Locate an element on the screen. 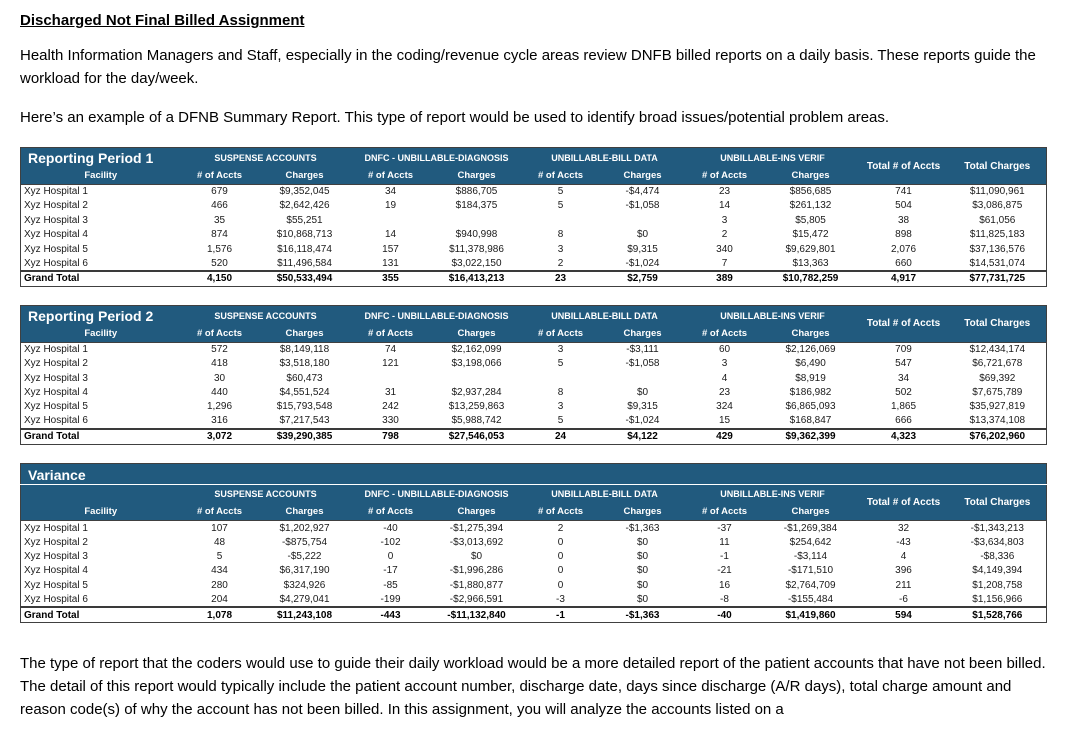  value-cell: $1,202,927 is located at coordinates (304, 528).